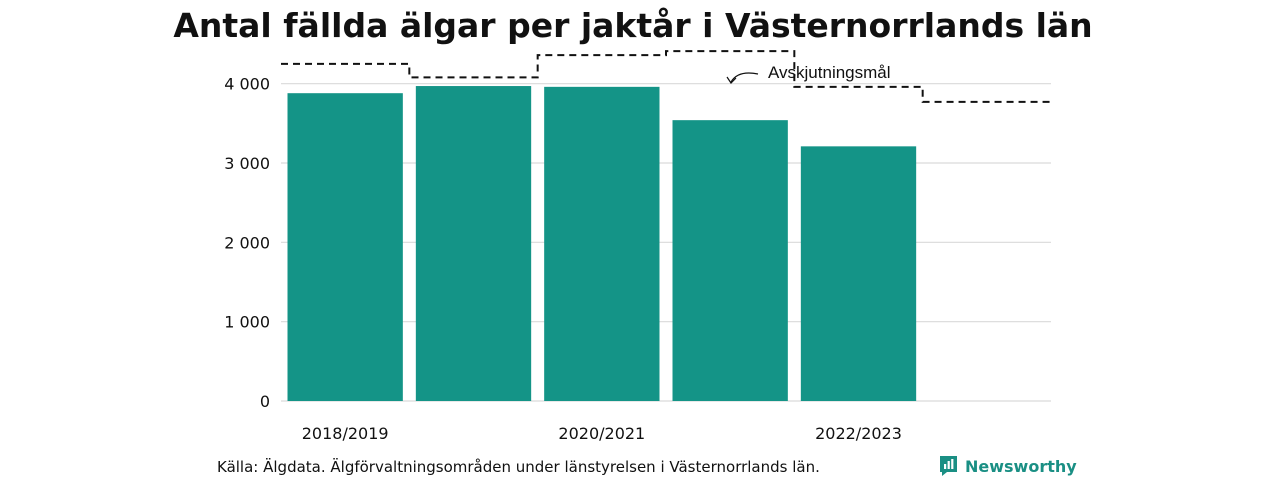  What do you see at coordinates (247, 84) in the screenshot?
I see `y-tick-label: 4 000` at bounding box center [247, 84].